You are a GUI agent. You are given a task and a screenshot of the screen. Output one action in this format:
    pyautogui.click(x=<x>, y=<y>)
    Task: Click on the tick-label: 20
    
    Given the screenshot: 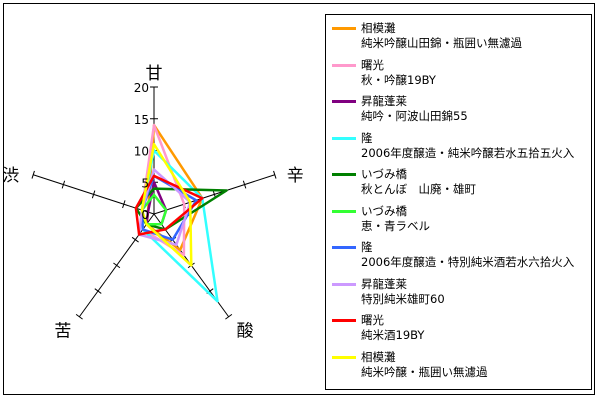 What is the action you would take?
    pyautogui.click(x=141, y=88)
    